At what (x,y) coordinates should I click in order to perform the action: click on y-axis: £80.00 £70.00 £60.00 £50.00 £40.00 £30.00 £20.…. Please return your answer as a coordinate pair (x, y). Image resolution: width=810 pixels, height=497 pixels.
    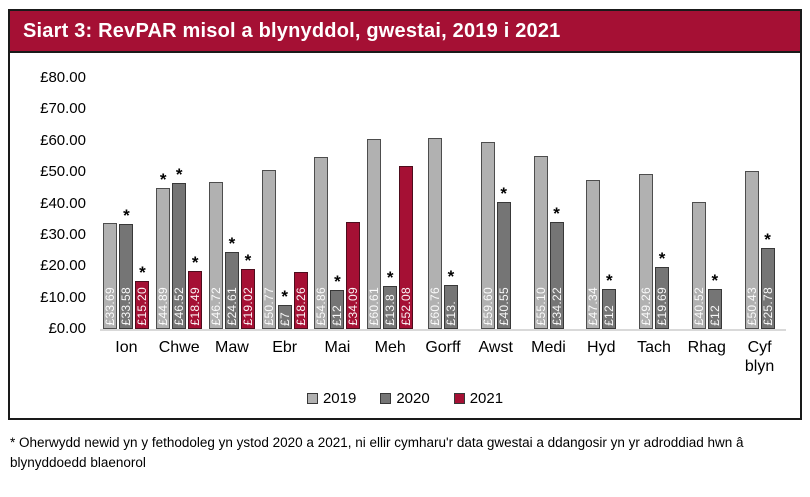
    Looking at the image, I should click on (54, 203).